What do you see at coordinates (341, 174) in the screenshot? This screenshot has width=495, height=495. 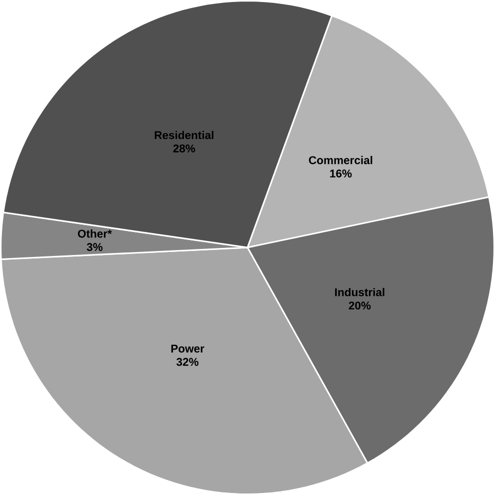 I see `data-label: 16%` at bounding box center [341, 174].